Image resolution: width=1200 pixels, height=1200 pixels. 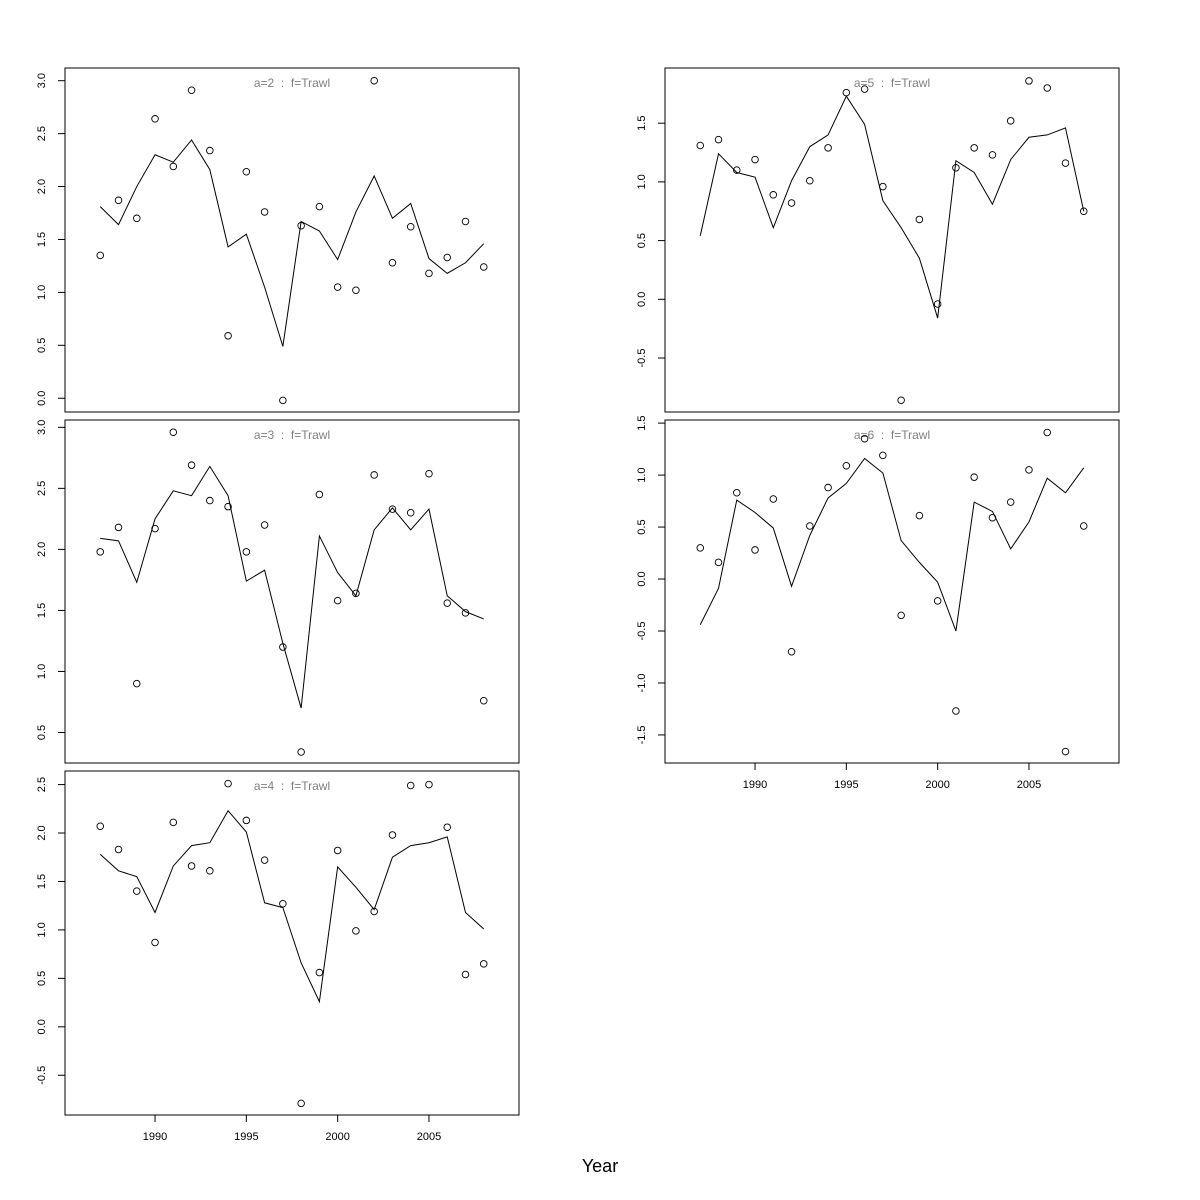 I want to click on y-tick-label: 3.0, so click(x=42, y=80).